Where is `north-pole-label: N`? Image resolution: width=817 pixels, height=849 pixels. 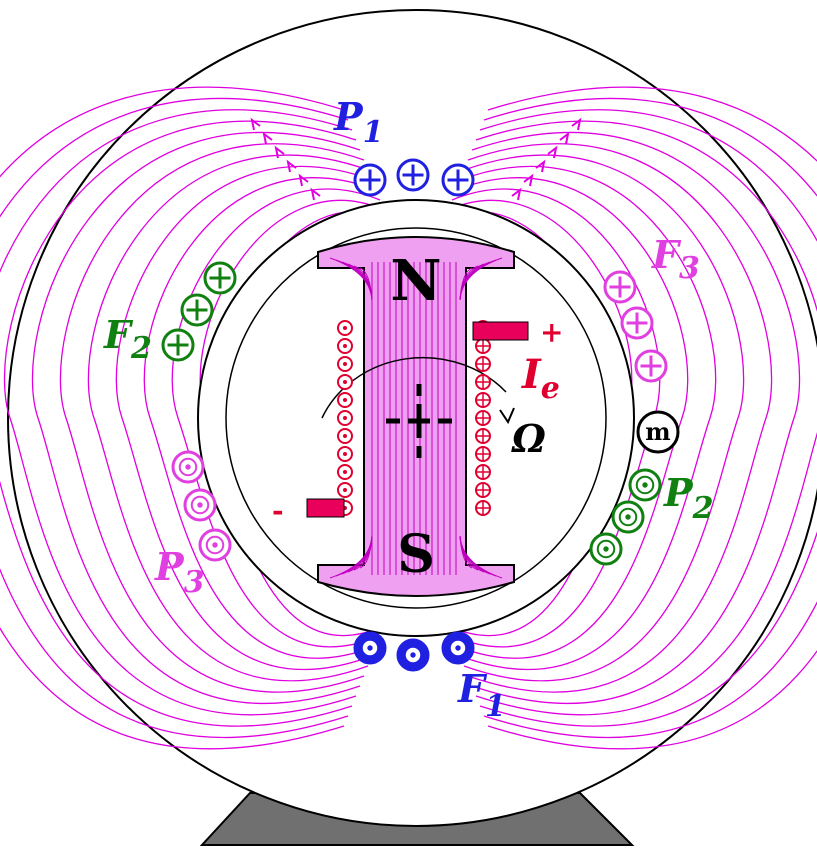
north-pole-label: N is located at coordinates (415, 281).